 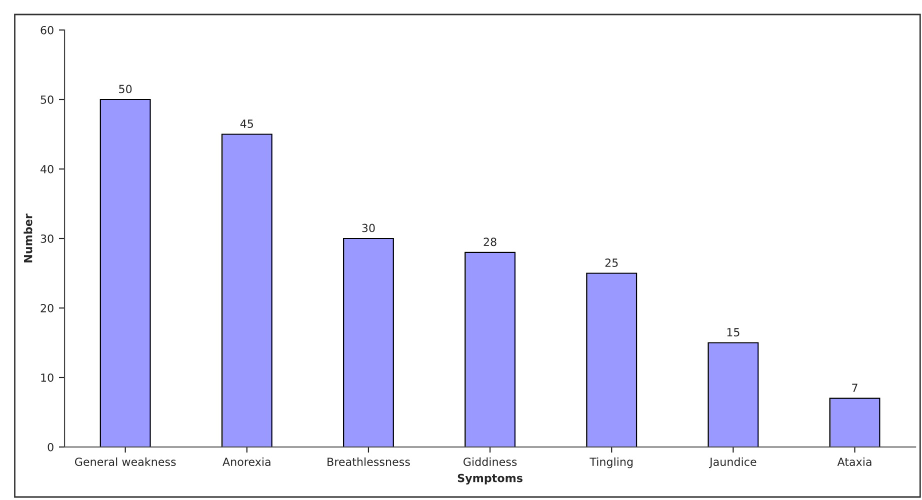 I want to click on y-tick-label: 50, so click(x=47, y=99).